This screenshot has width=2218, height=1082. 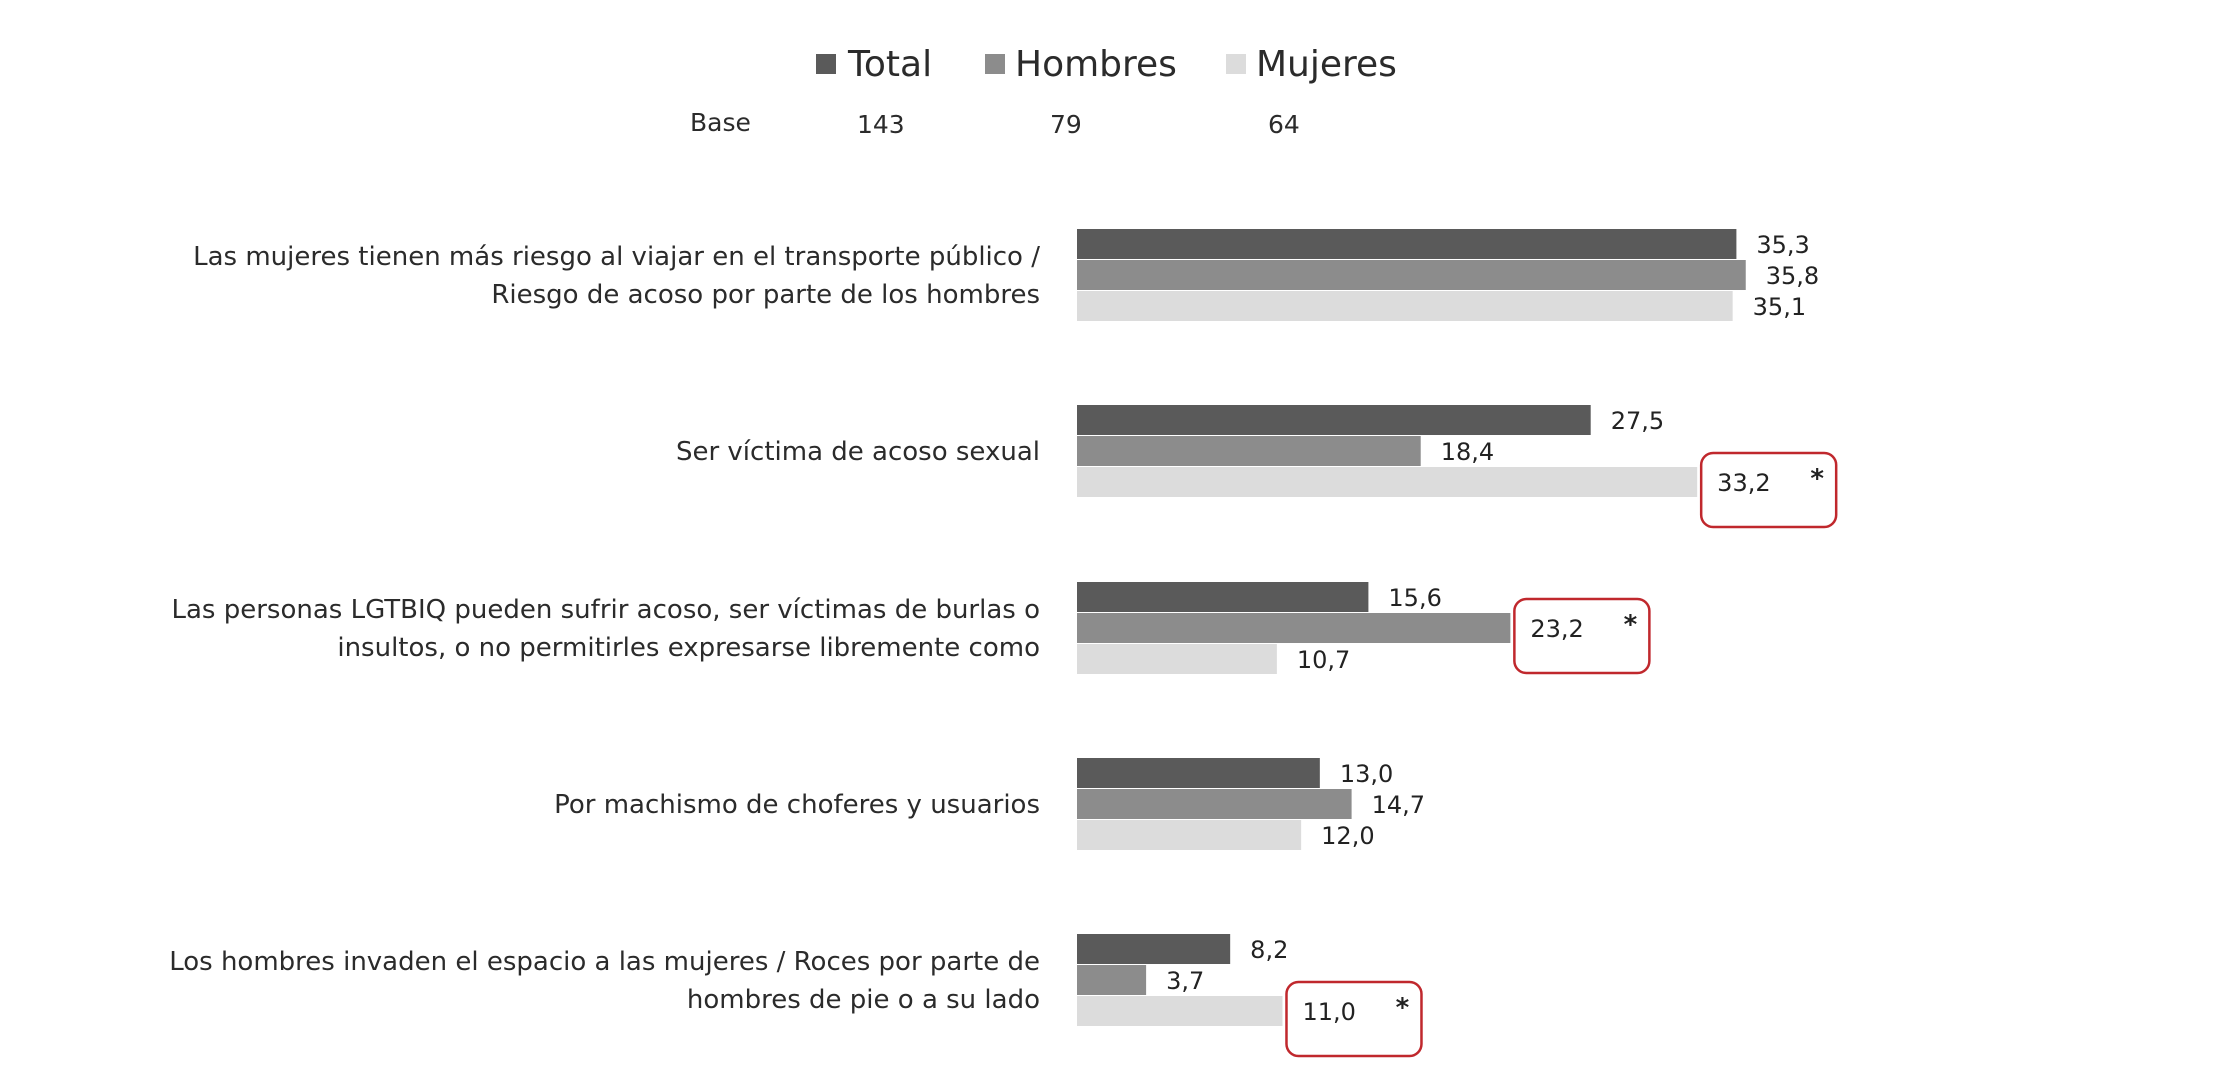 I want to click on value-label-total: 35,3, so click(x=1782, y=245).